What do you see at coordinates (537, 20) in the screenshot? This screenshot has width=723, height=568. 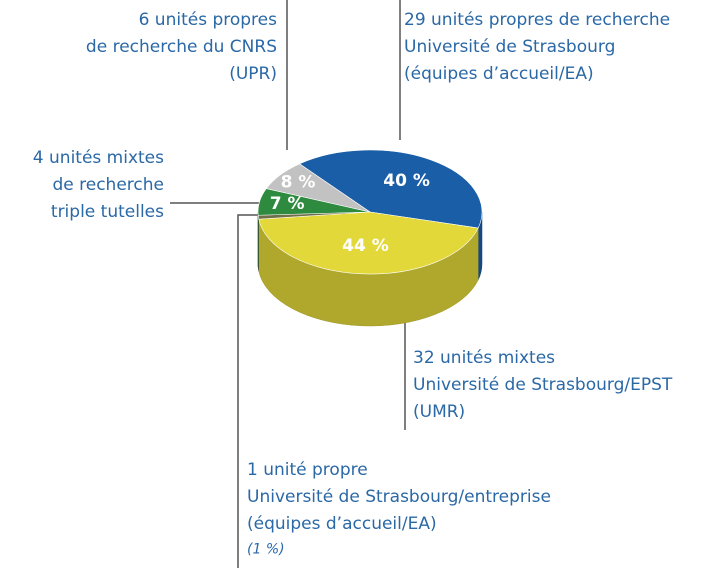 I see `category-label: 29 unités propres de recherche` at bounding box center [537, 20].